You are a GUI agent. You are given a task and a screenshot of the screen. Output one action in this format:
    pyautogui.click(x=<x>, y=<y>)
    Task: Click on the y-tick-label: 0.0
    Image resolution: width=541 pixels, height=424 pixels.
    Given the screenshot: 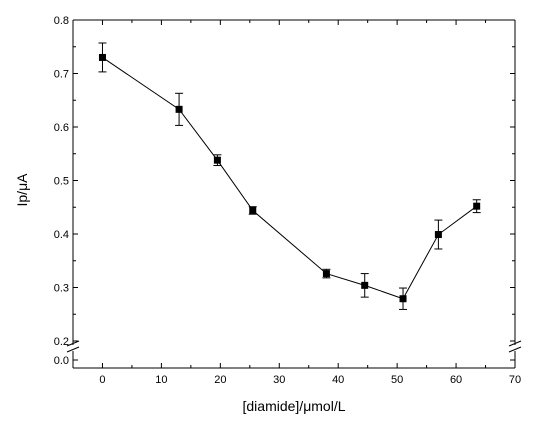 What is the action you would take?
    pyautogui.click(x=61, y=361)
    